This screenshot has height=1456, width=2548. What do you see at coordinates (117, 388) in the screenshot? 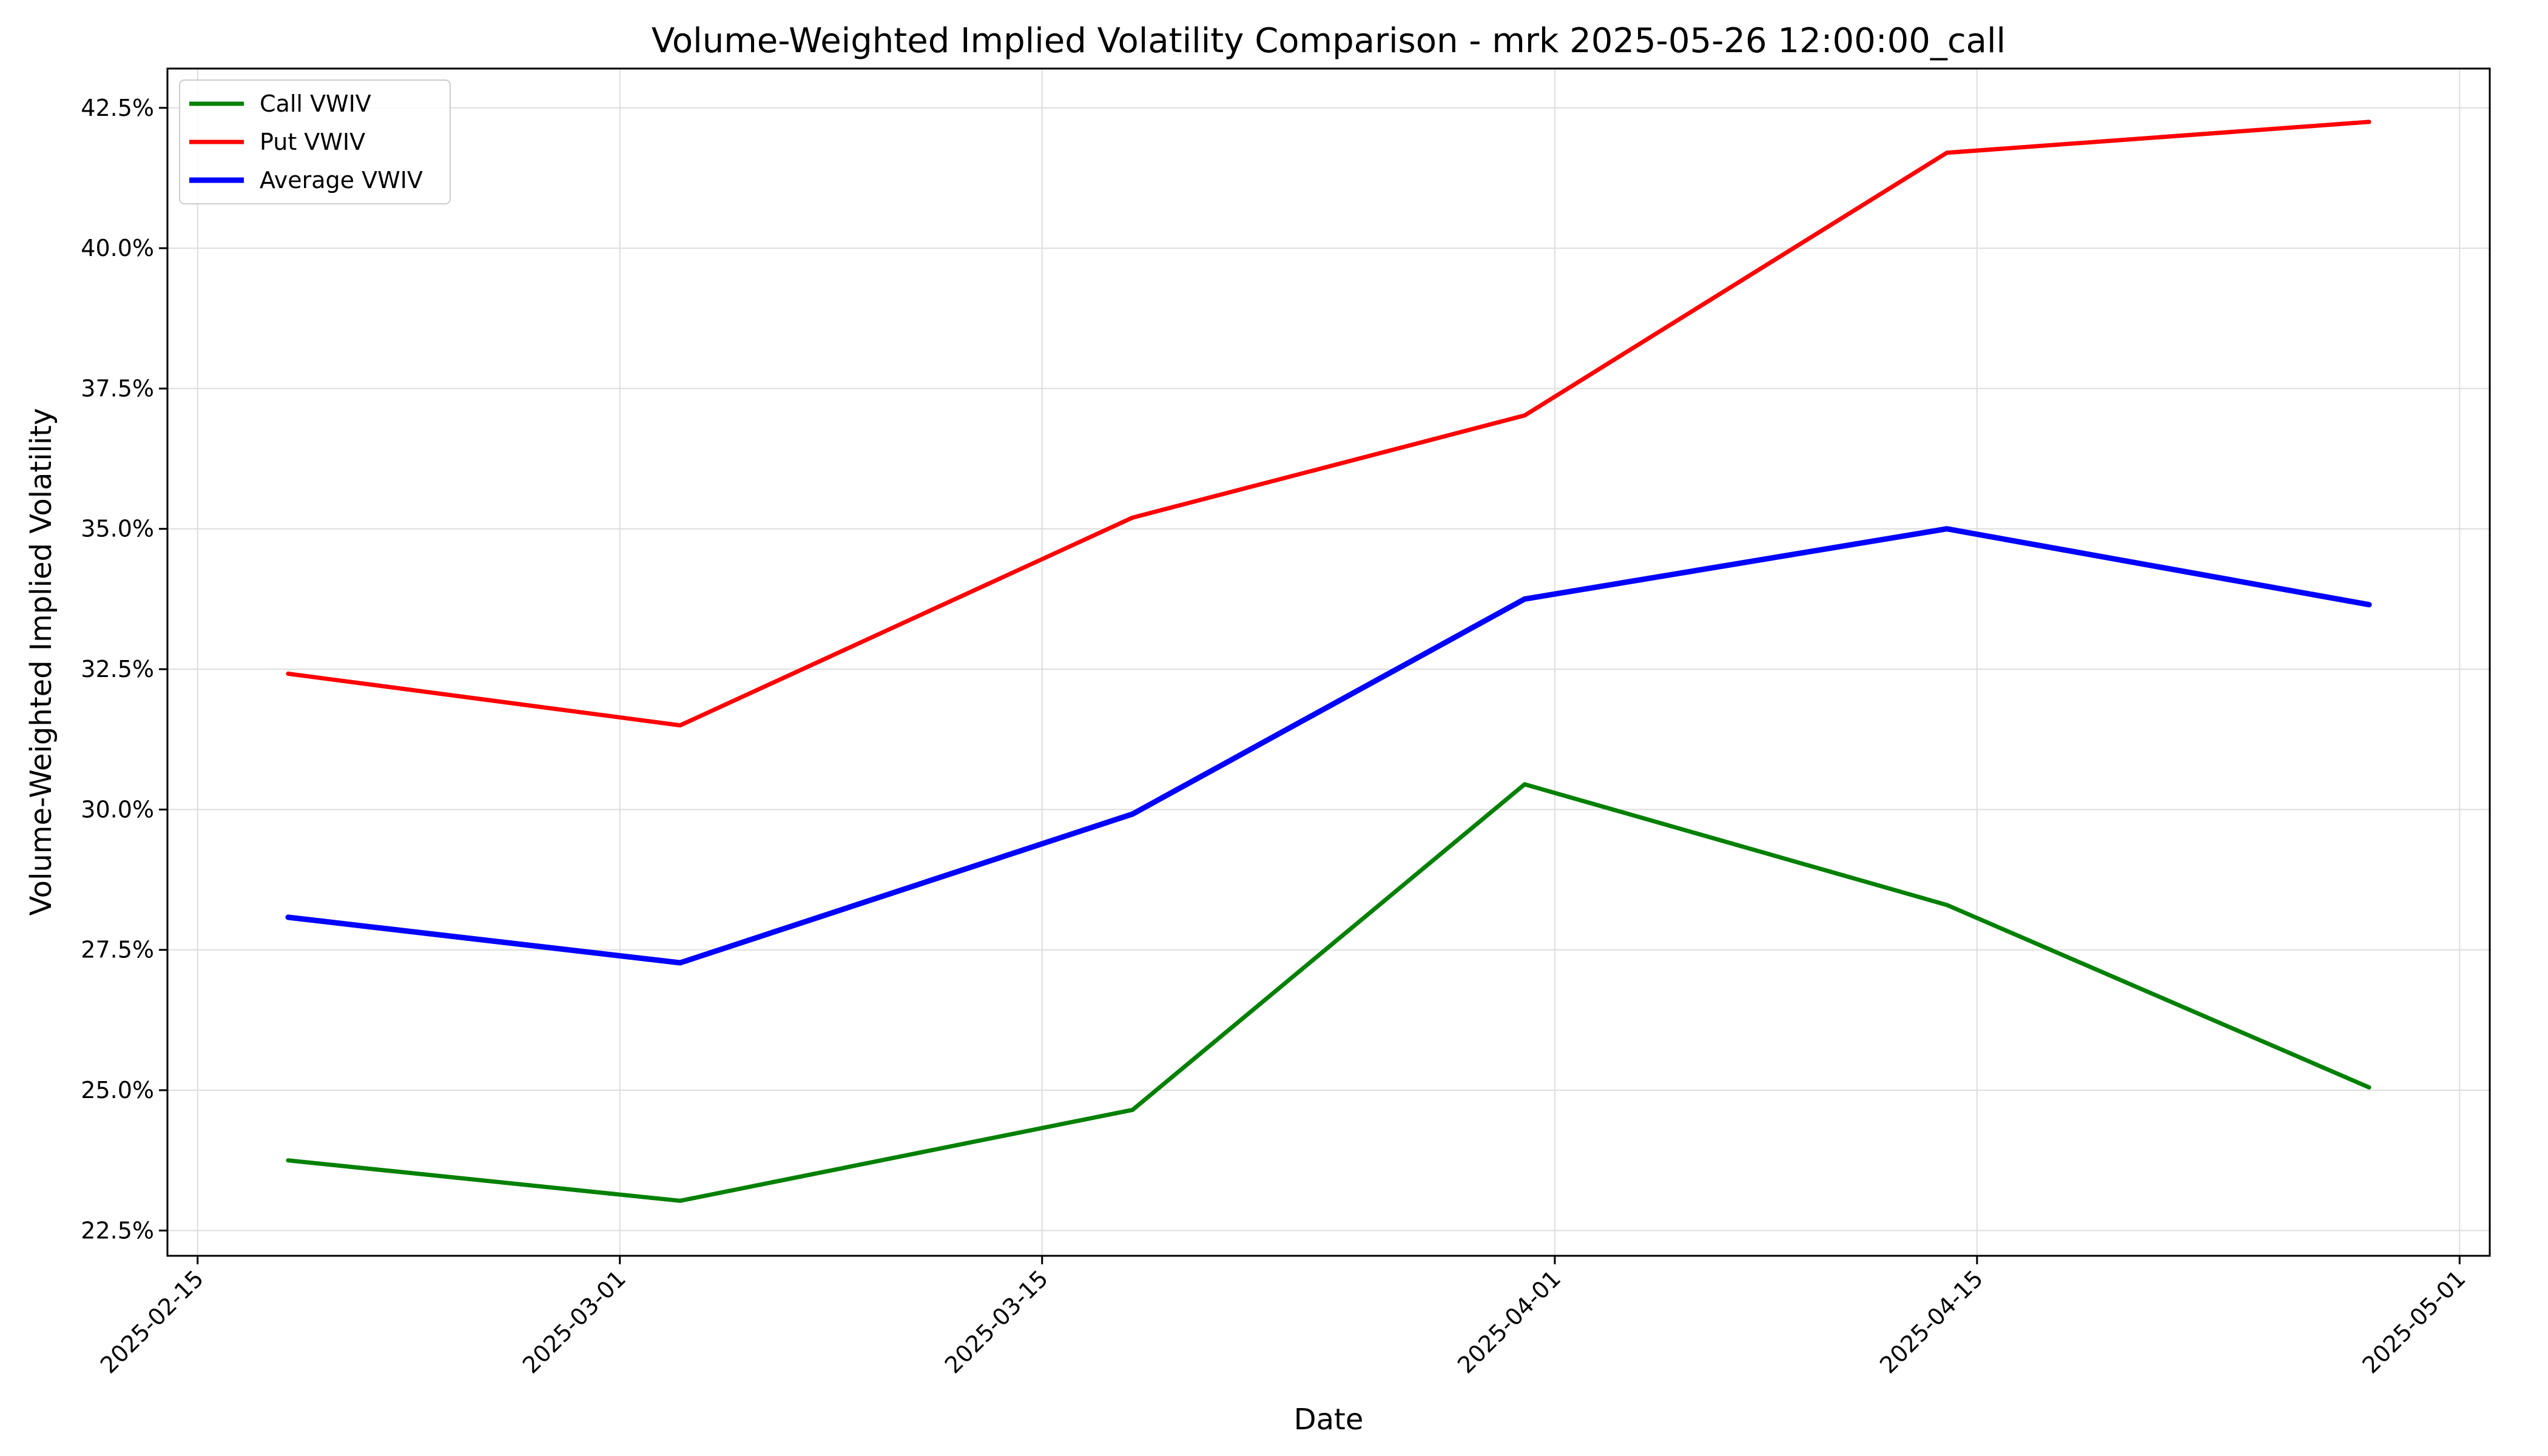
I see `y-tick-label: 37.5%` at bounding box center [117, 388].